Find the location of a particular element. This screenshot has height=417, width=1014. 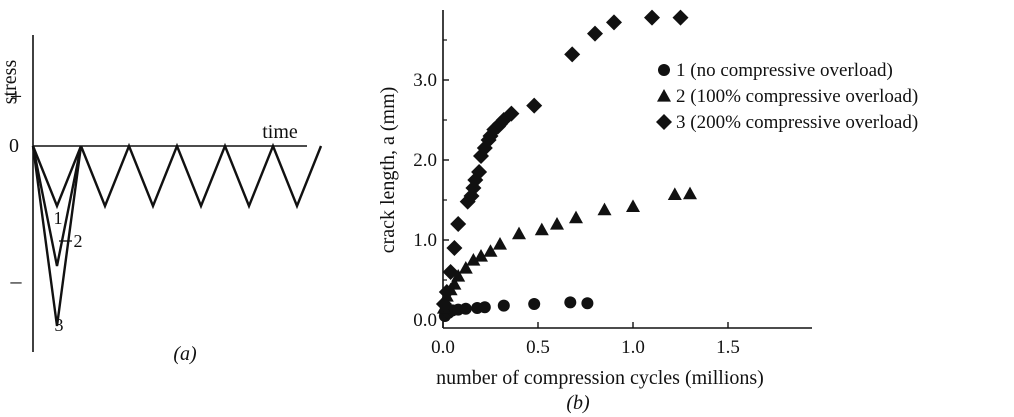

legend-label: 3 (200% compressive overload) is located at coordinates (797, 122).